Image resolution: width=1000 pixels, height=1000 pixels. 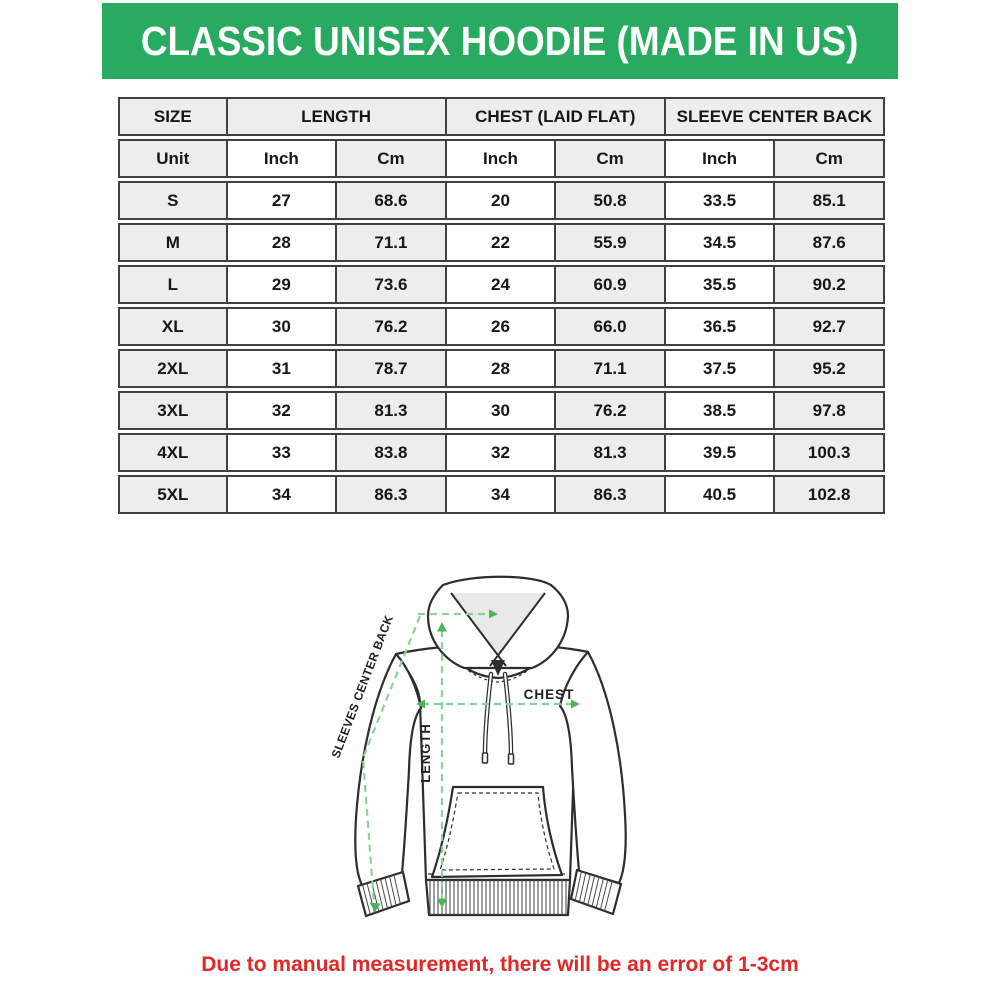 I want to click on kangaroo-pocket, so click(x=497, y=832).